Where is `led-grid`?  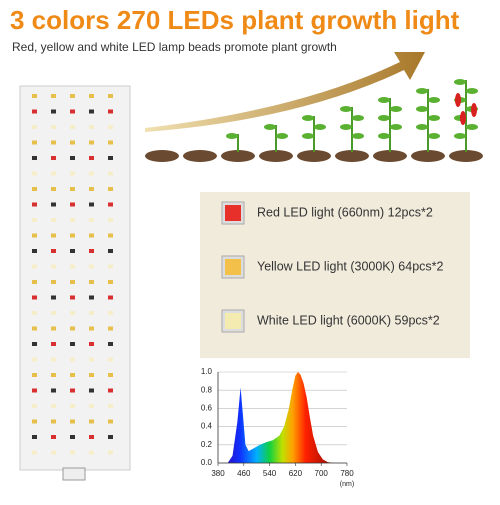
led-grid is located at coordinates (72, 274).